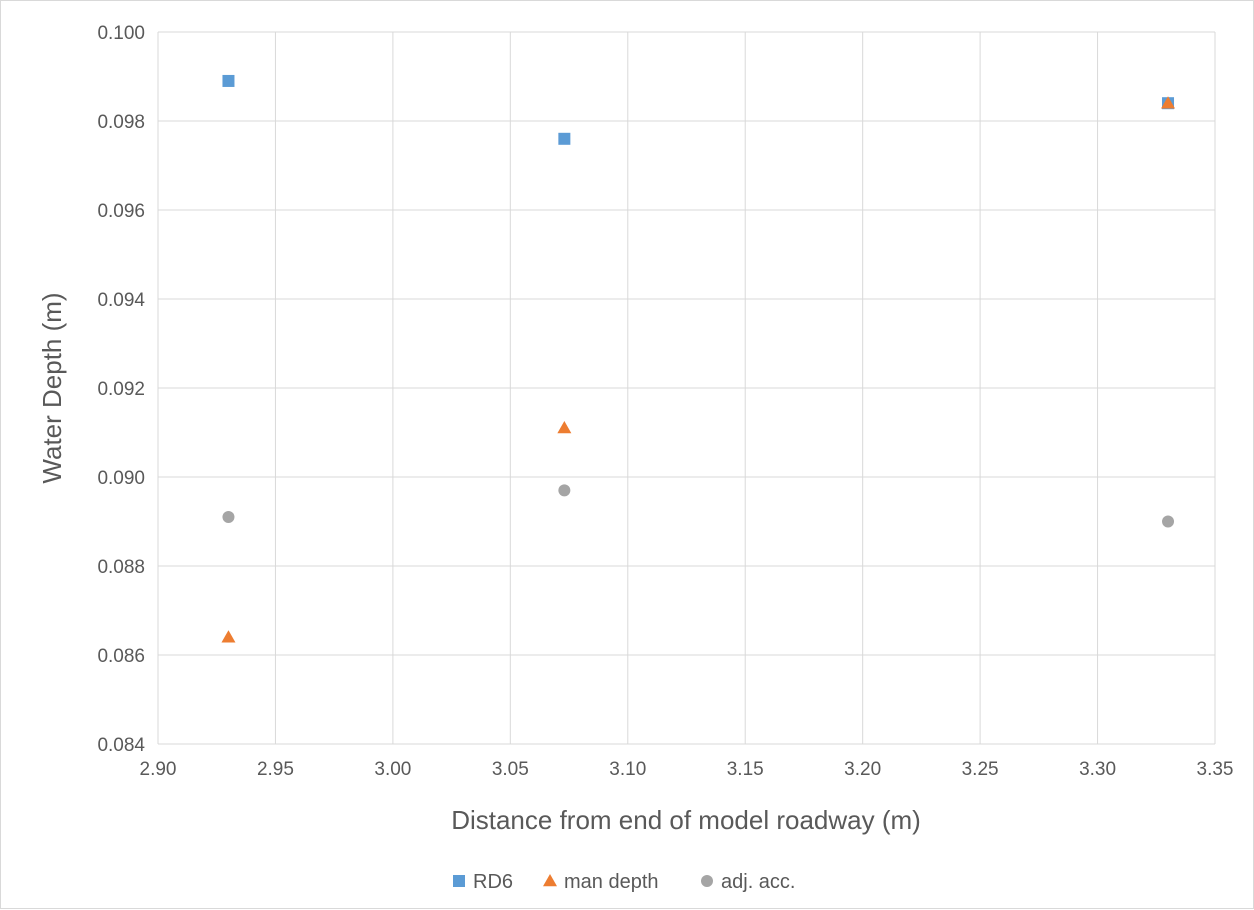  What do you see at coordinates (121, 33) in the screenshot?
I see `y-tick-label: 0.100` at bounding box center [121, 33].